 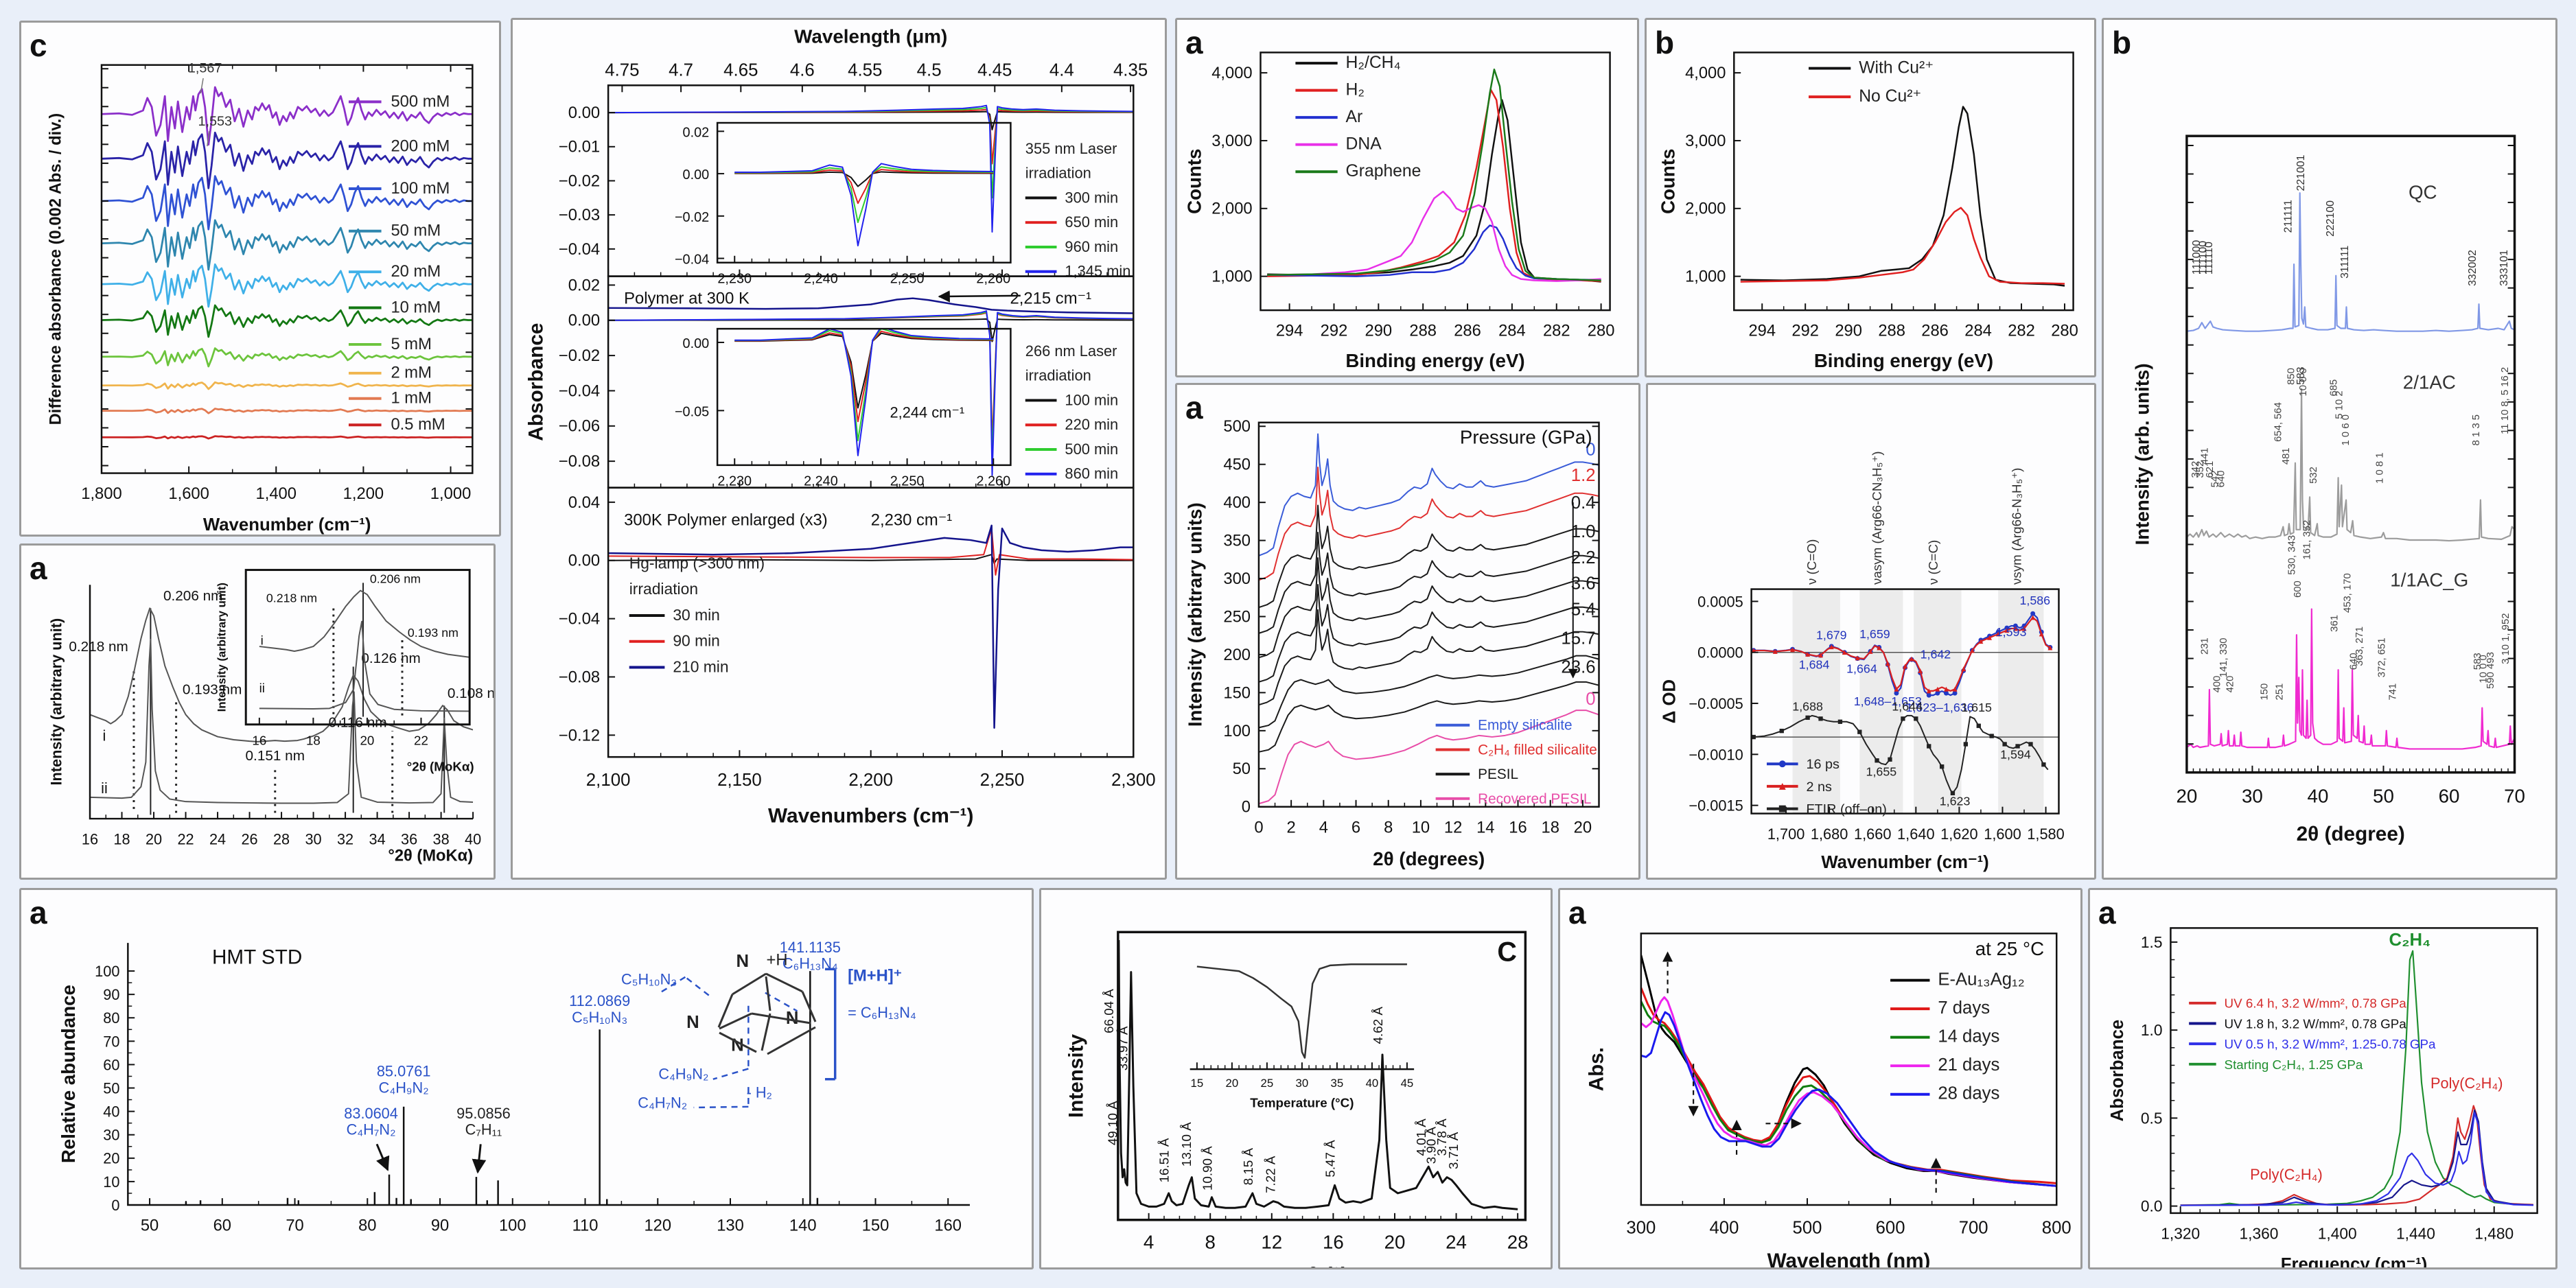 I want to click on label: 542, so click(x=2215, y=479).